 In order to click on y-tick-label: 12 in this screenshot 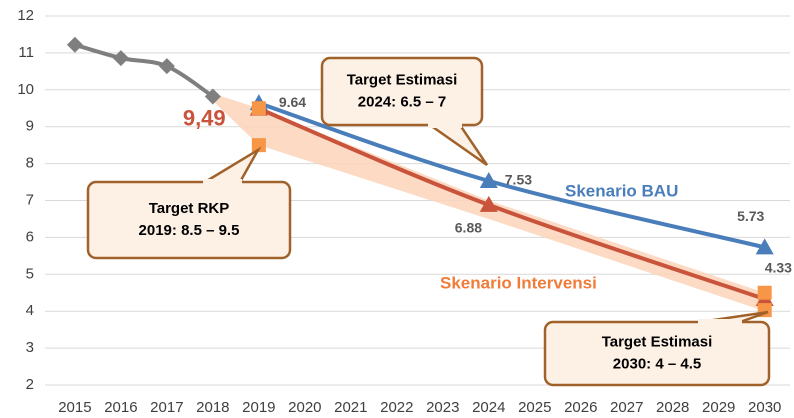, I will do `click(25, 15)`.